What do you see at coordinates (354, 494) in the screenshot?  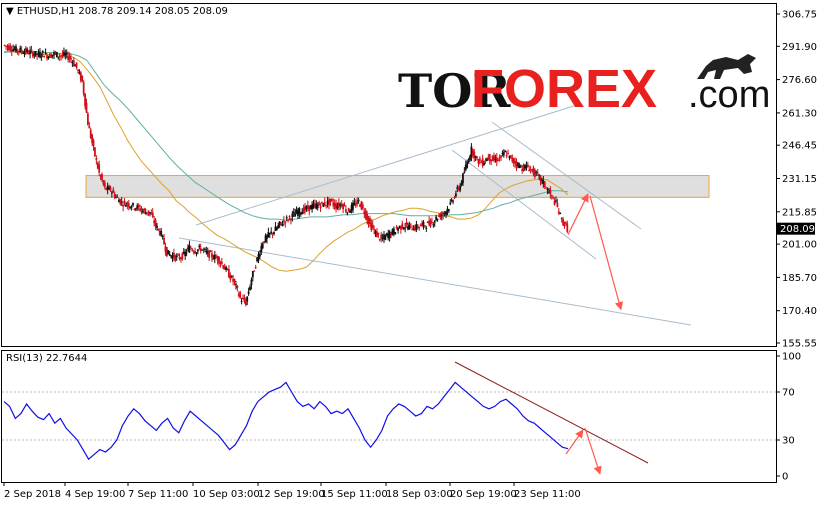 I see `x-axis-tick-label: 15 Sep 11:00` at bounding box center [354, 494].